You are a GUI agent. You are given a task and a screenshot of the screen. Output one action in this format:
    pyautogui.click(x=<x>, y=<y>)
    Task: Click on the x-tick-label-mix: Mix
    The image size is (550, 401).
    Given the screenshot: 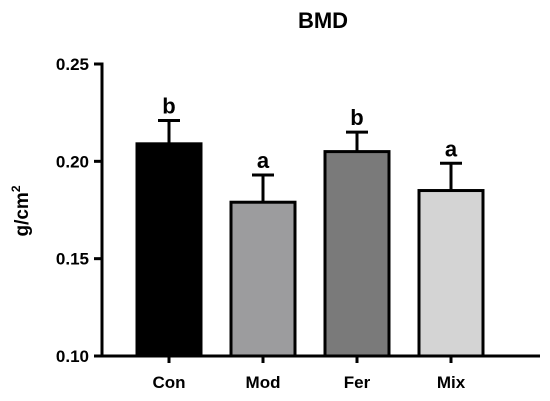 What is the action you would take?
    pyautogui.click(x=451, y=382)
    